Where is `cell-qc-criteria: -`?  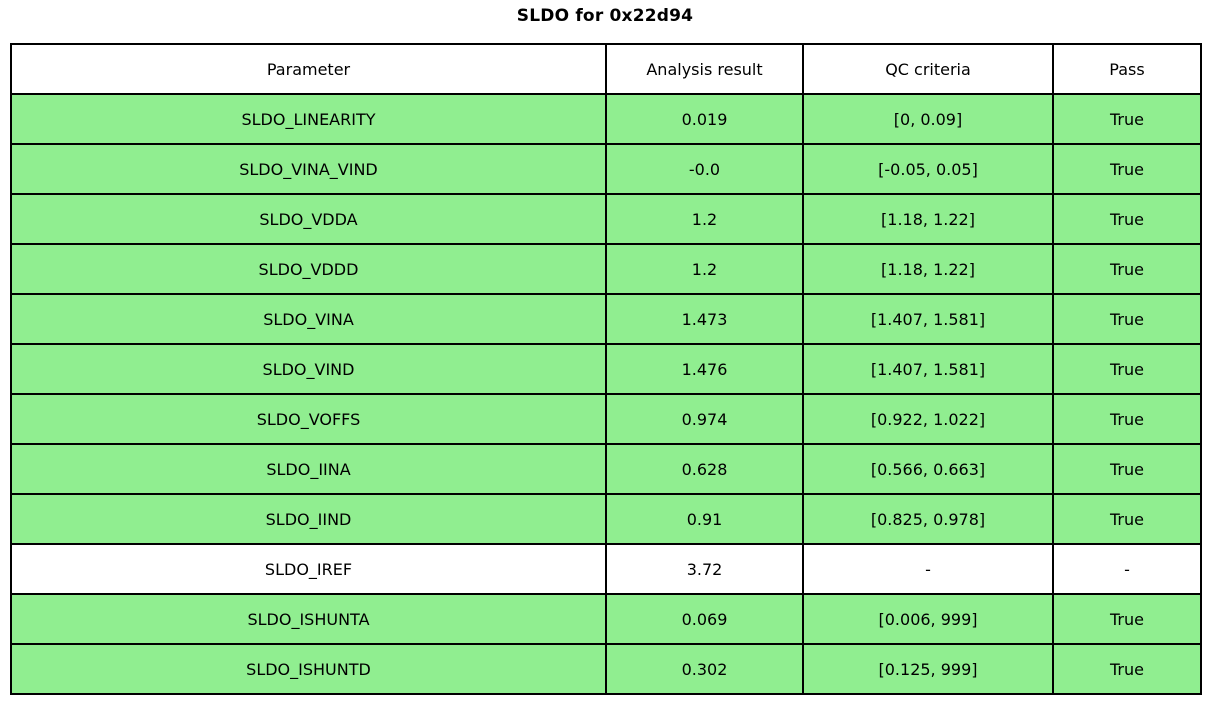 cell-qc-criteria: - is located at coordinates (928, 569).